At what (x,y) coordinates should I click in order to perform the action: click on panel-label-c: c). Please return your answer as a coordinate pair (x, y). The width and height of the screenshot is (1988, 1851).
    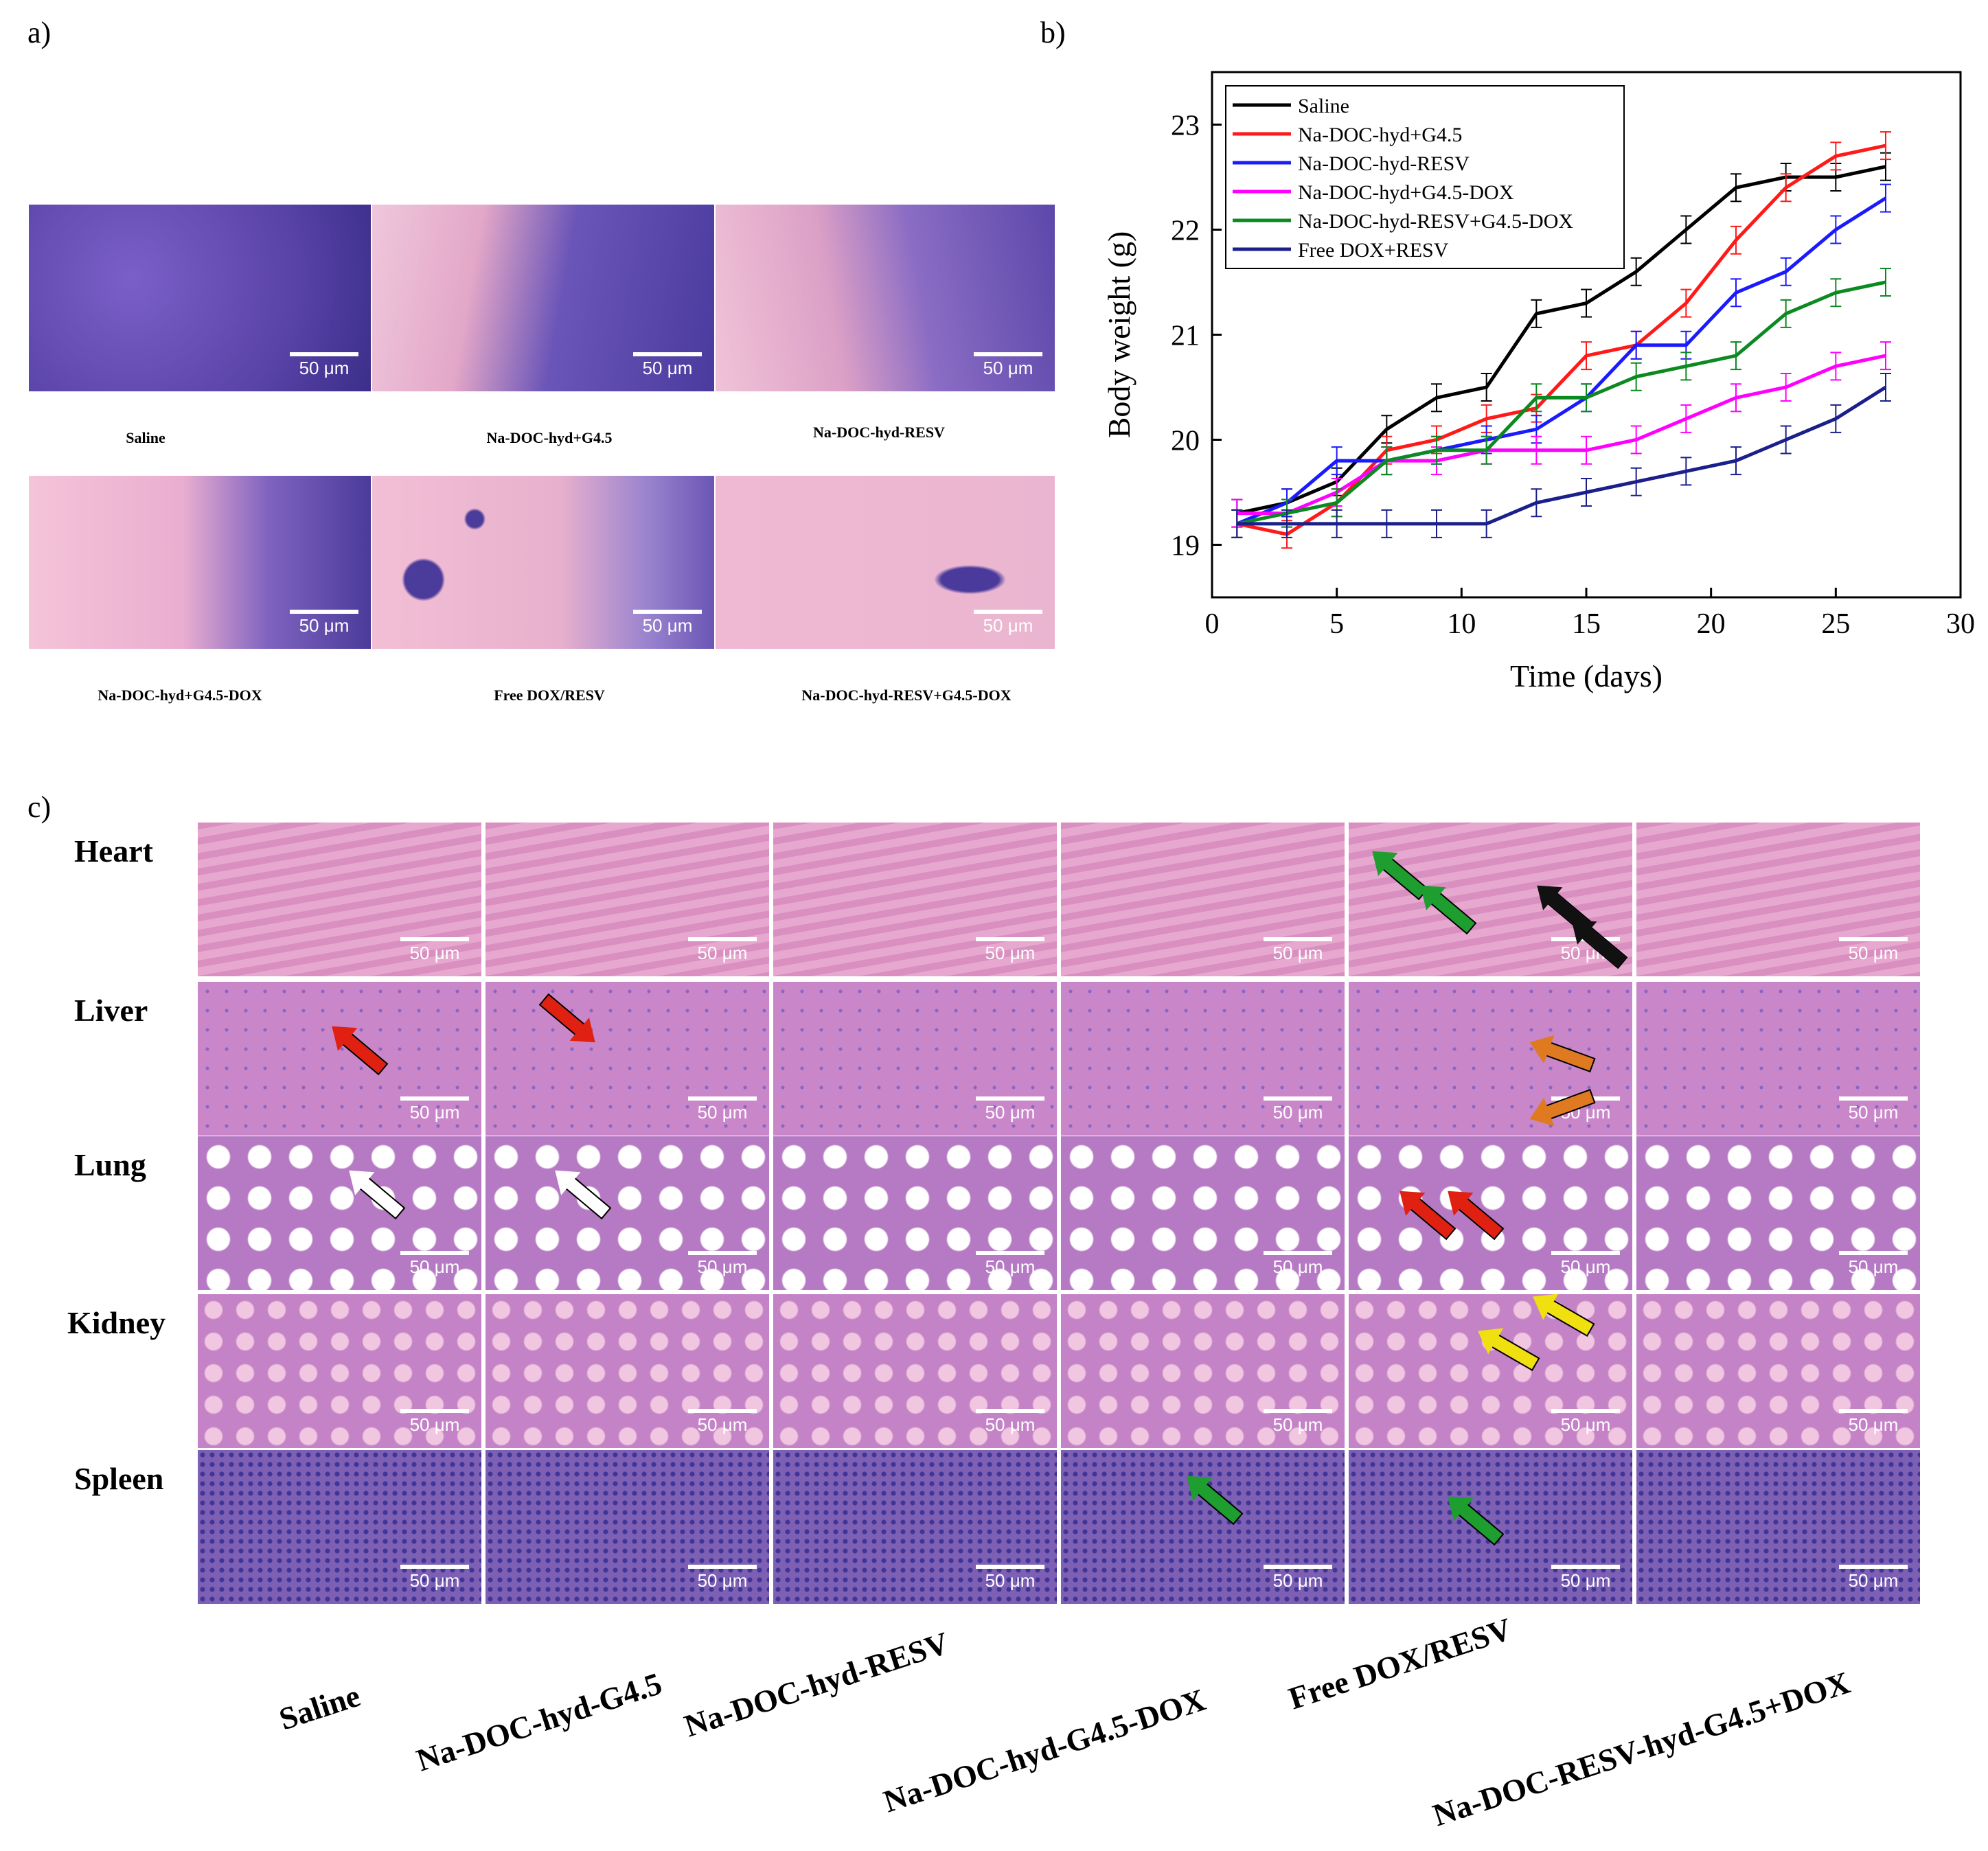
    Looking at the image, I should click on (39, 807).